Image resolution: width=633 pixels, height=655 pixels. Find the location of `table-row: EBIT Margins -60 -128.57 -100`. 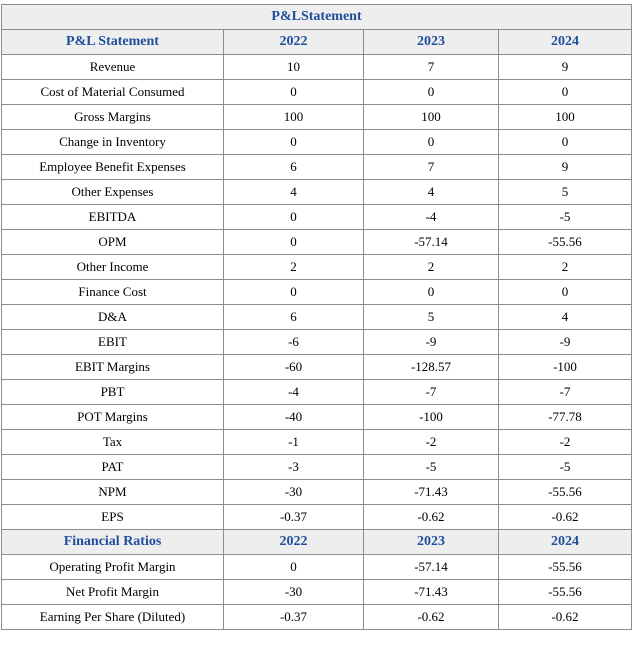

table-row: EBIT Margins -60 -128.57 -100 is located at coordinates (317, 367).